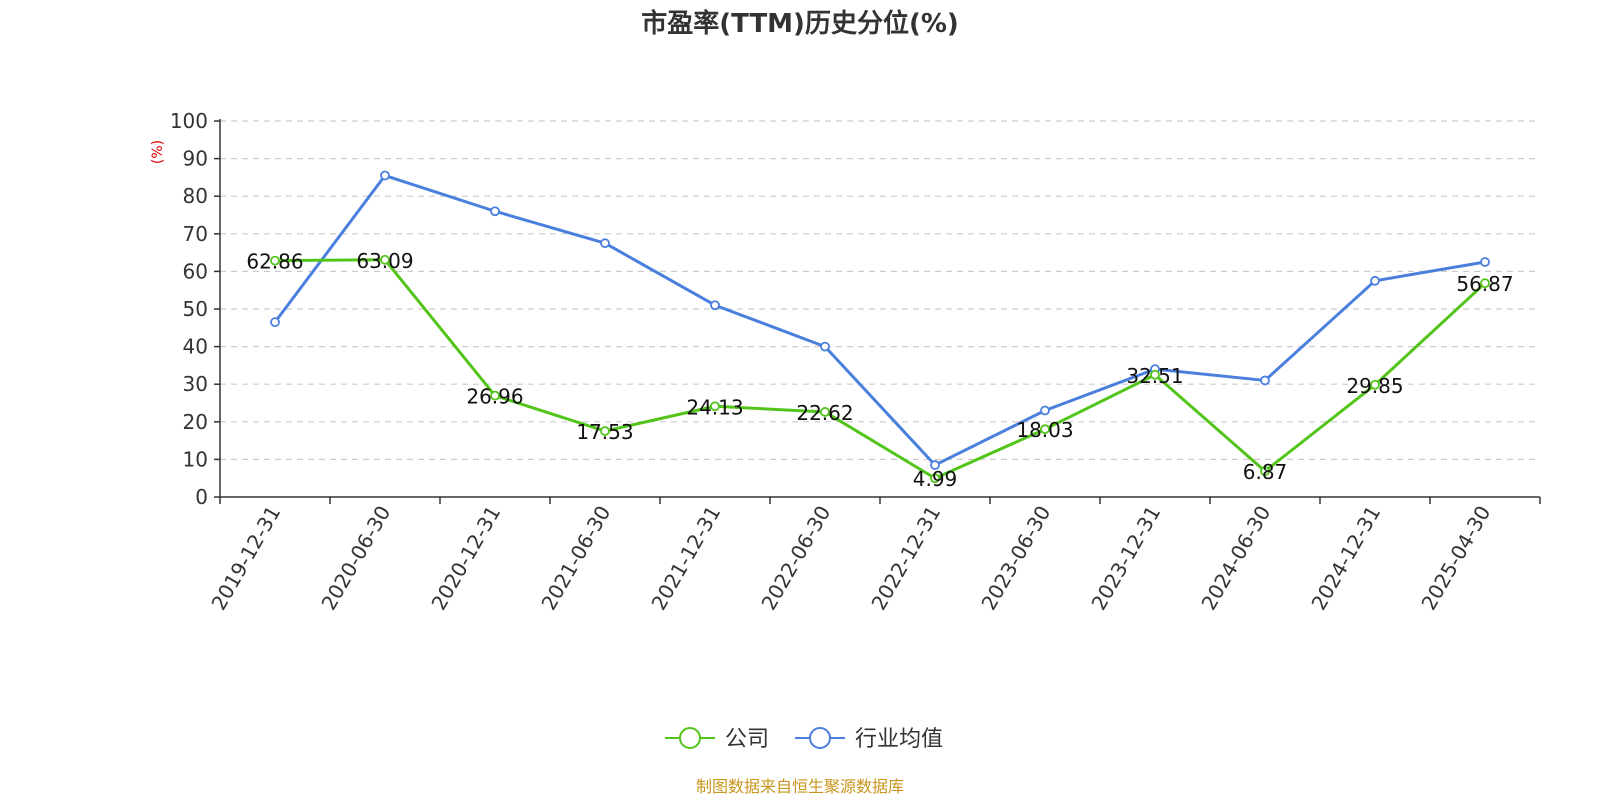  I want to click on data-label: 24.13, so click(714, 407).